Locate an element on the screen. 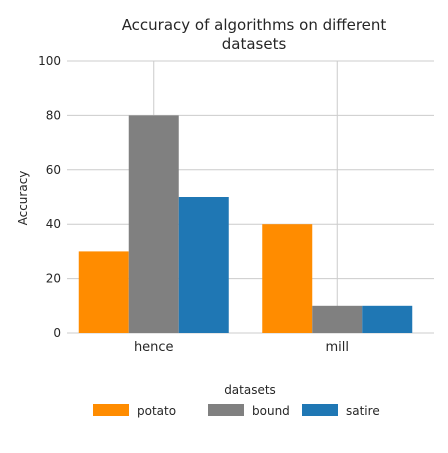  legend-label: potato is located at coordinates (156, 411).